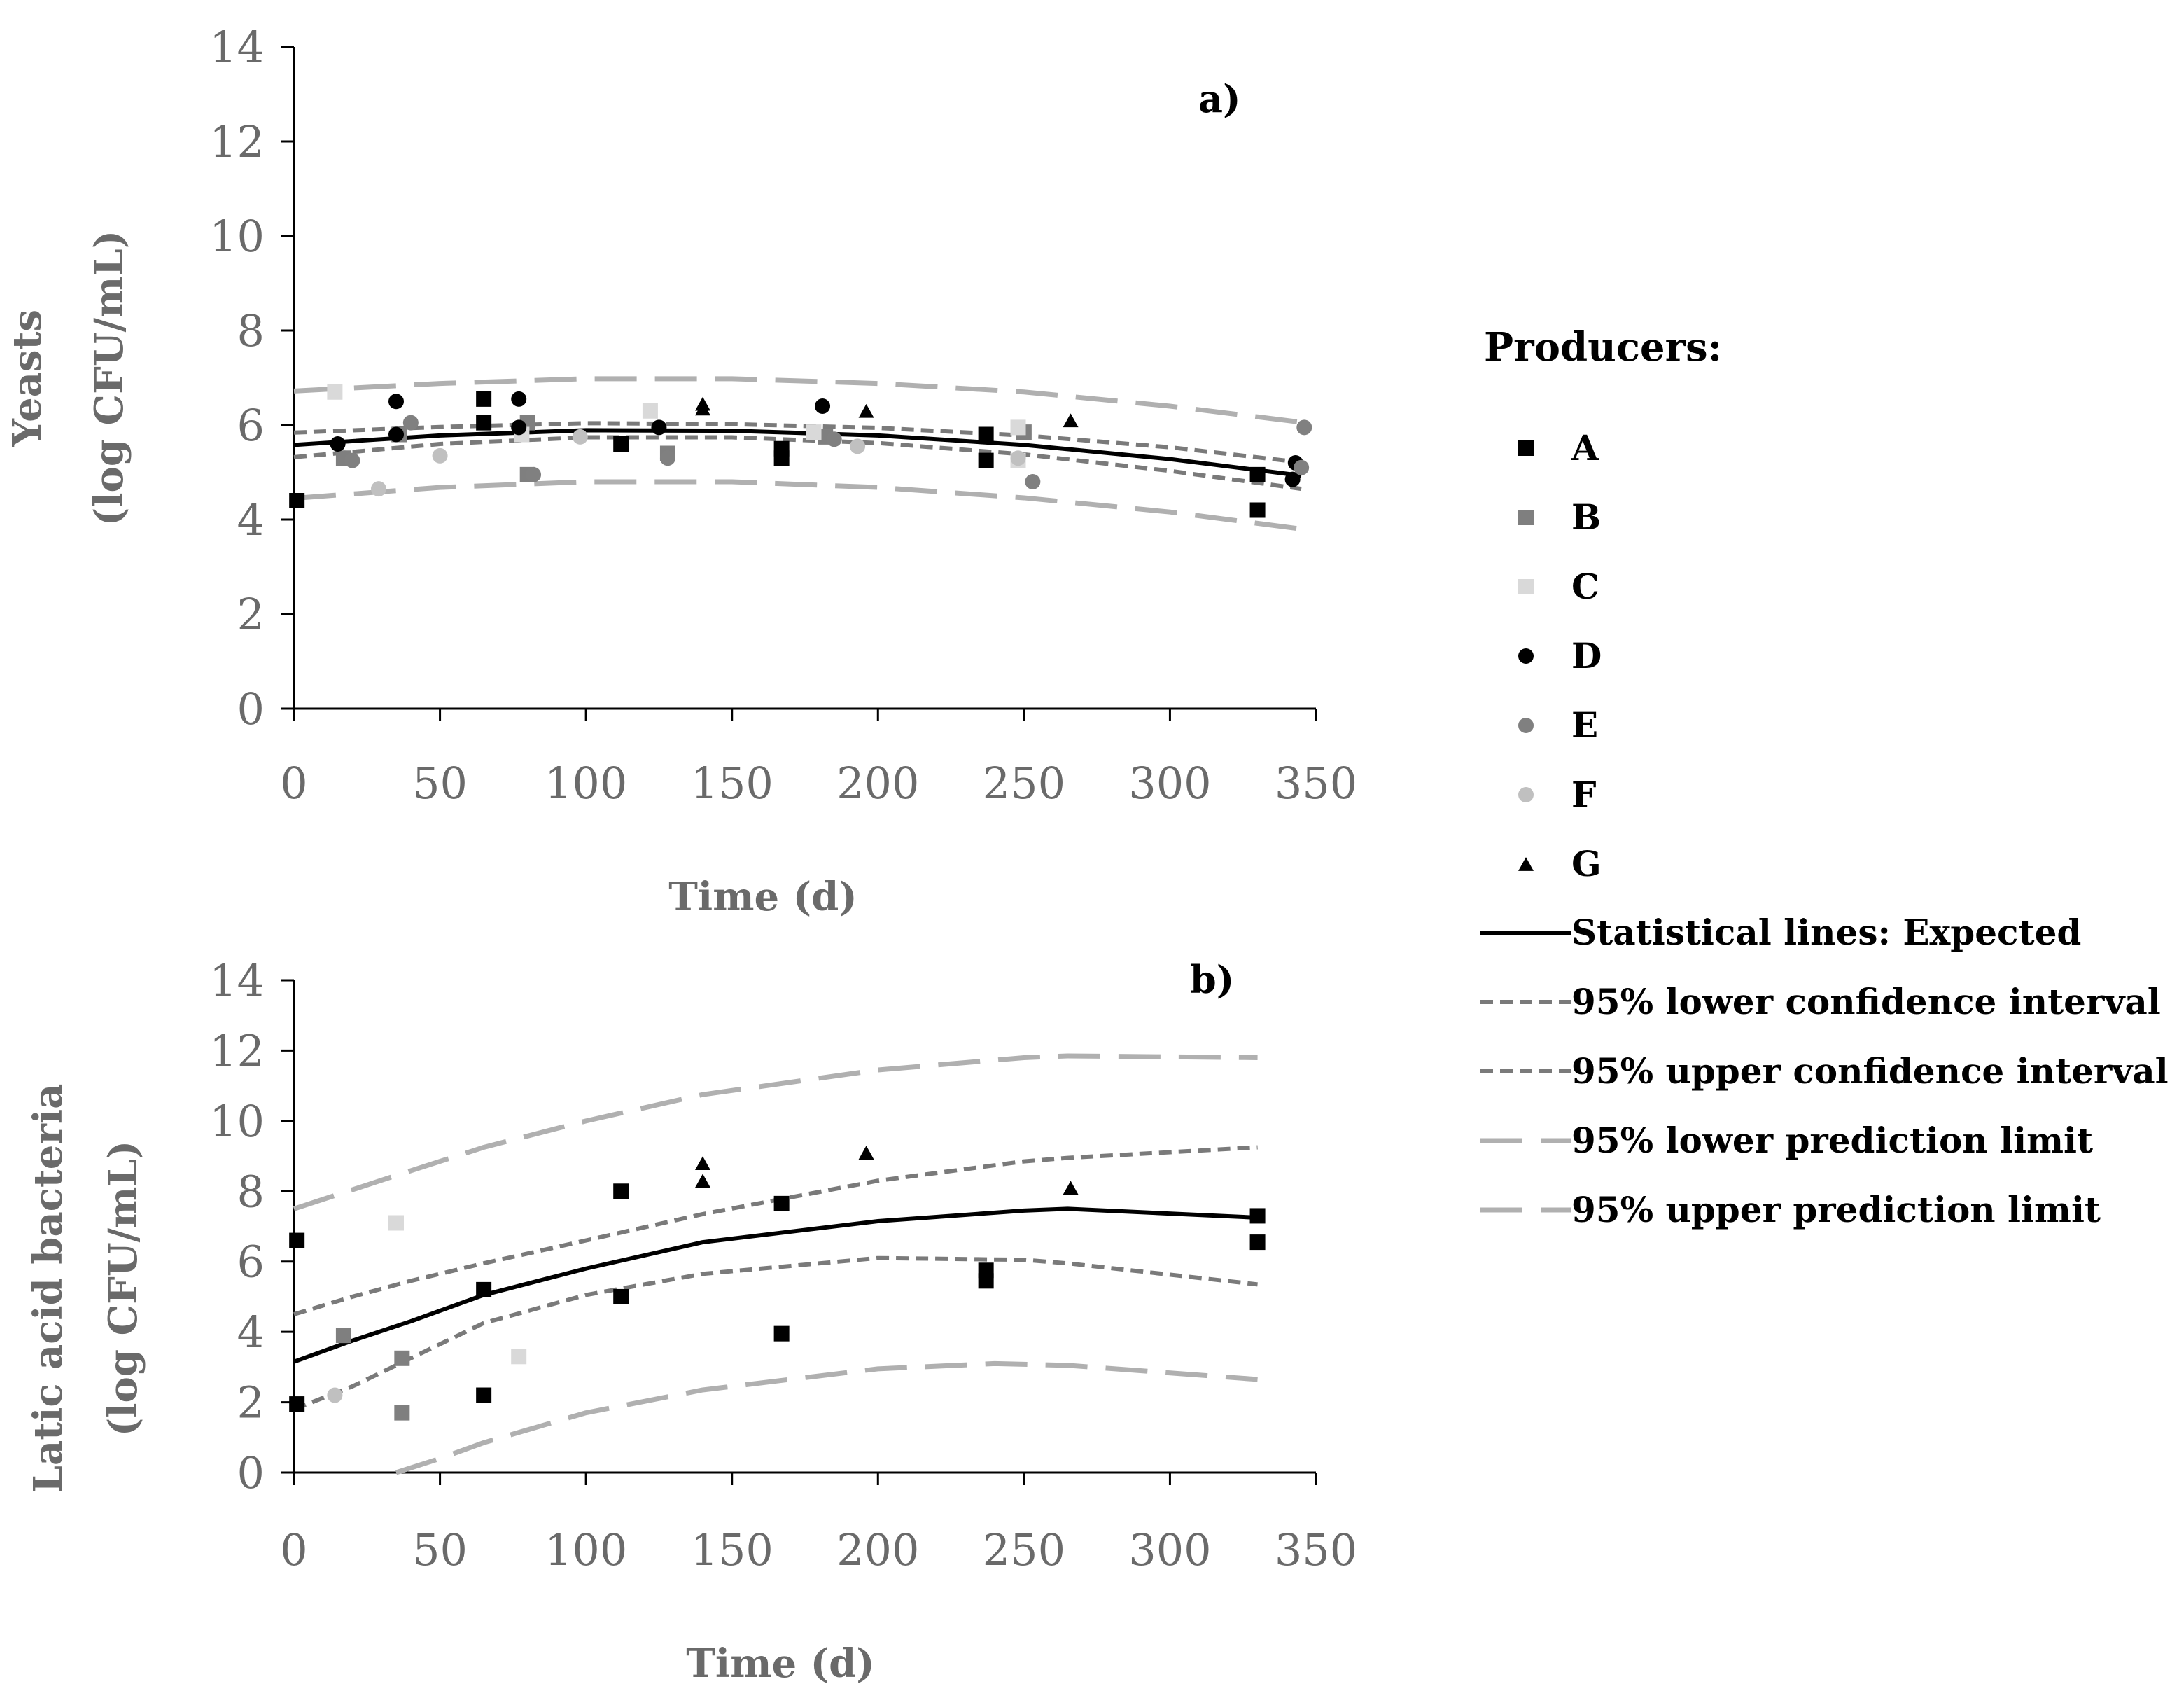 The image size is (2184, 1705). I want to click on panel-b-y-tick-label: 4, so click(251, 1332).